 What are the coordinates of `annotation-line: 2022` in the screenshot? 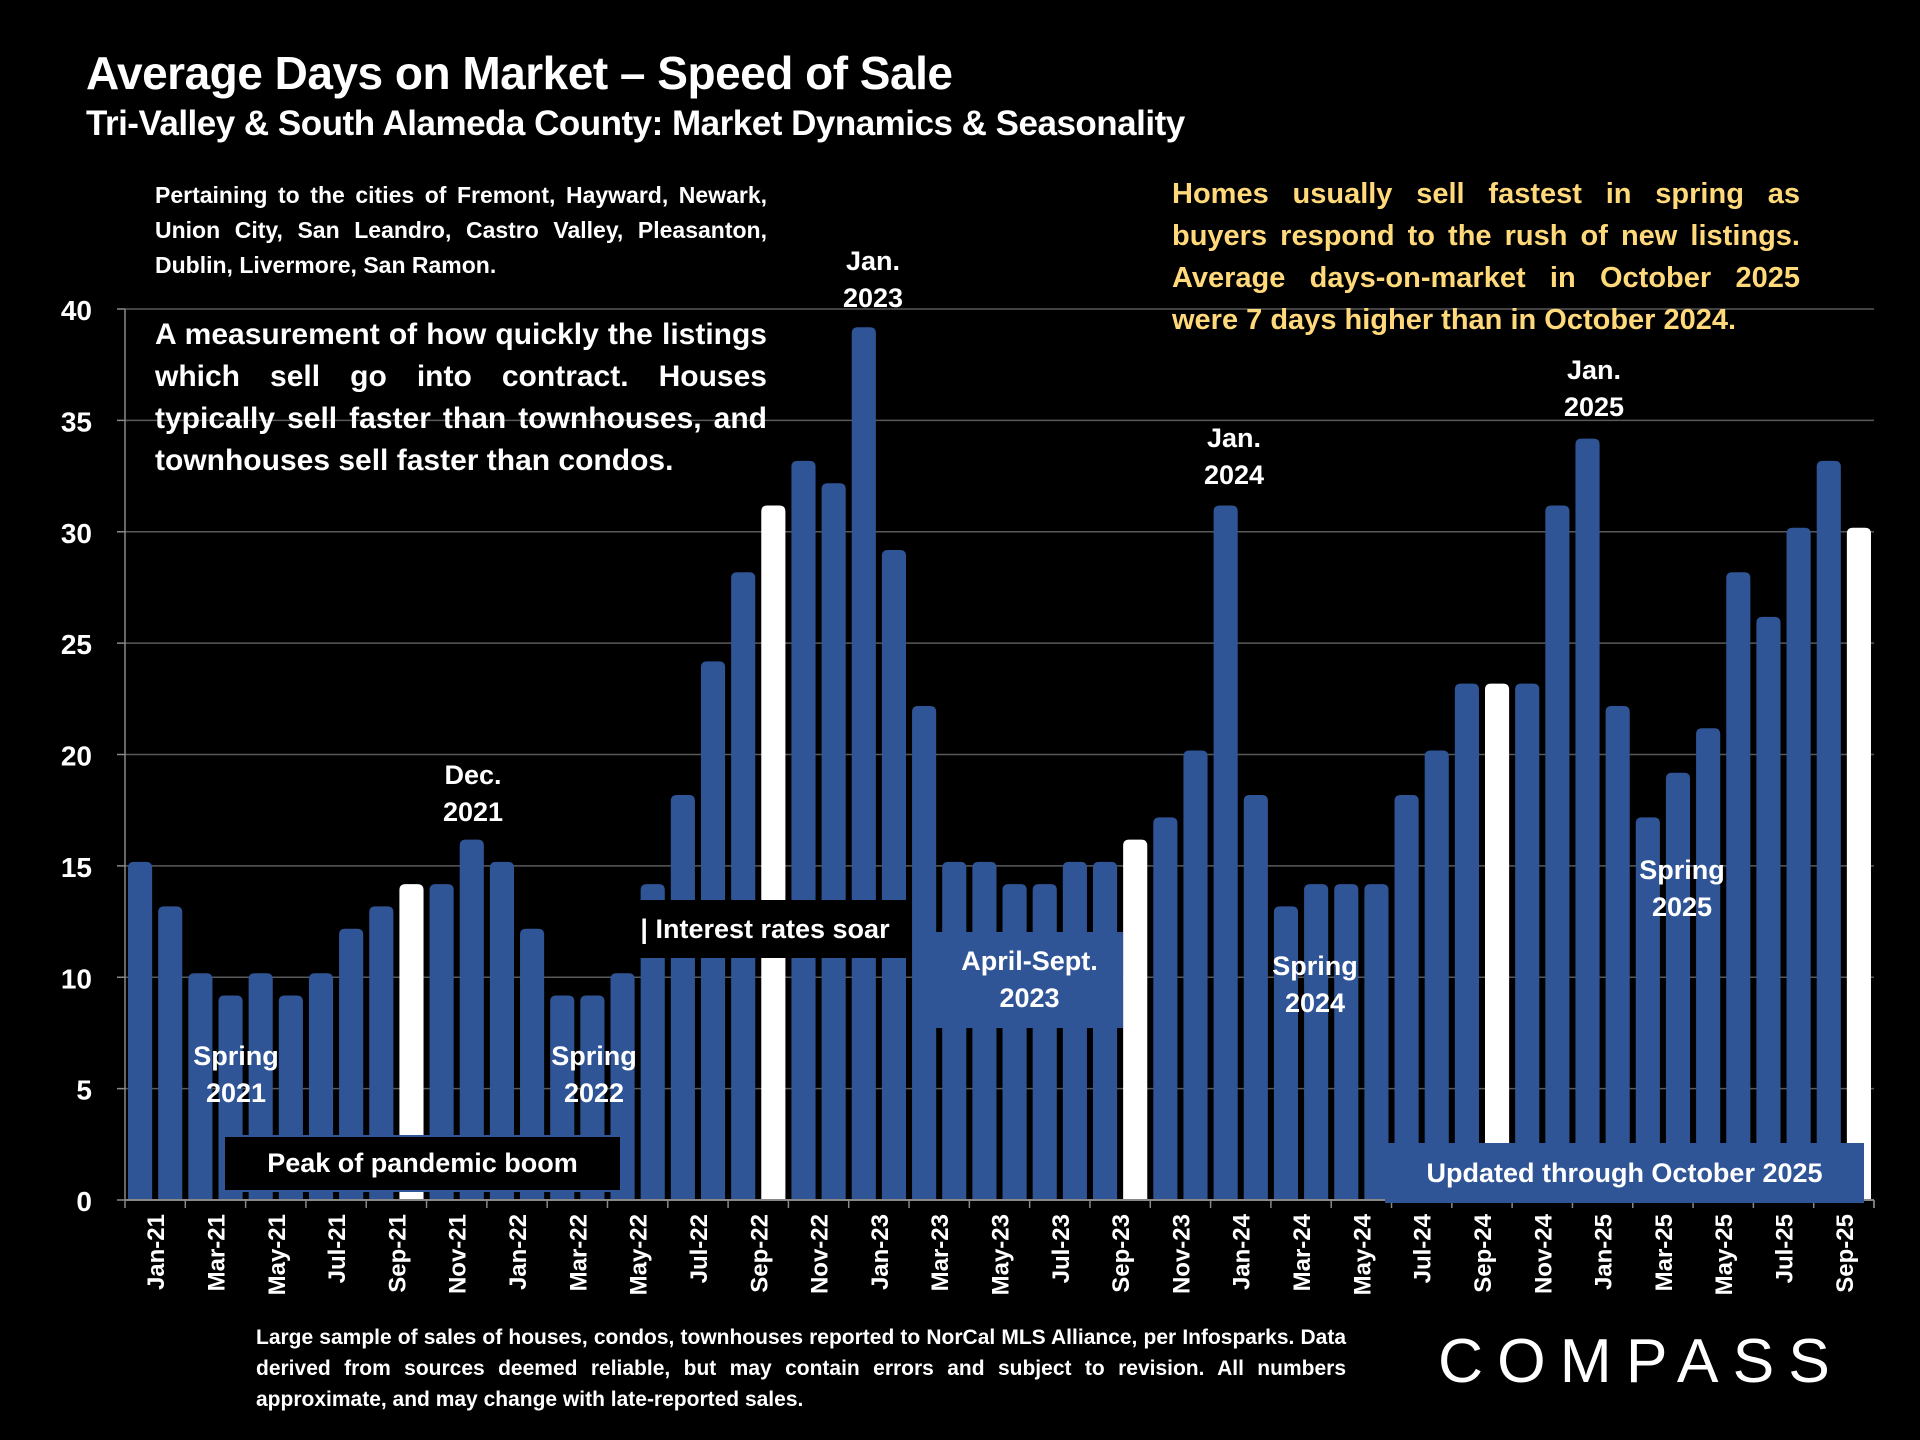 It's located at (594, 1093).